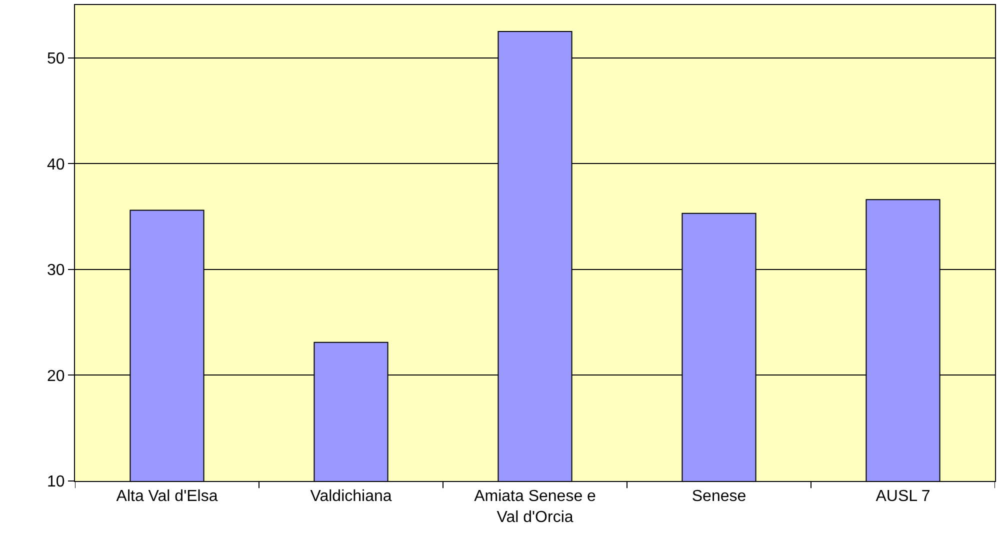 The image size is (997, 553). I want to click on x-tick-label: Valdichiana, so click(351, 497).